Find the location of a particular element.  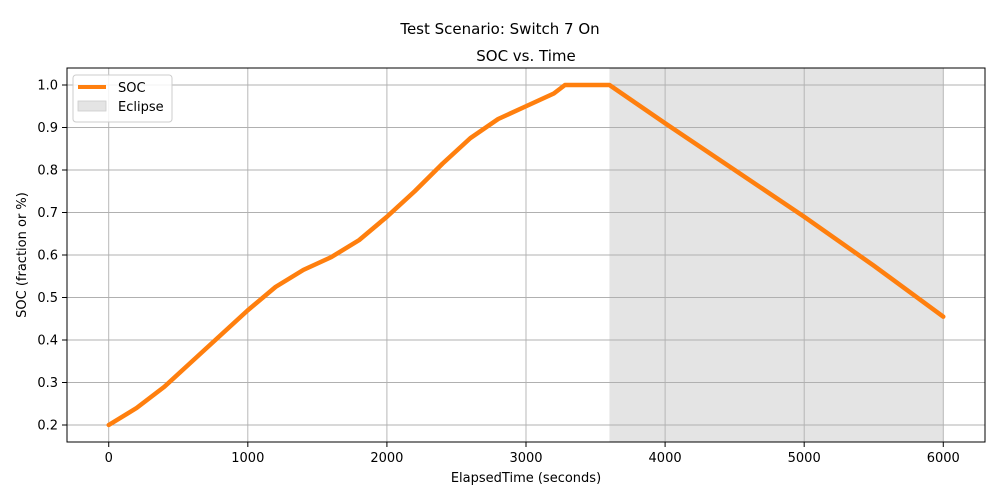

x-axis-label: ElapsedTime (seconds) is located at coordinates (526, 478).